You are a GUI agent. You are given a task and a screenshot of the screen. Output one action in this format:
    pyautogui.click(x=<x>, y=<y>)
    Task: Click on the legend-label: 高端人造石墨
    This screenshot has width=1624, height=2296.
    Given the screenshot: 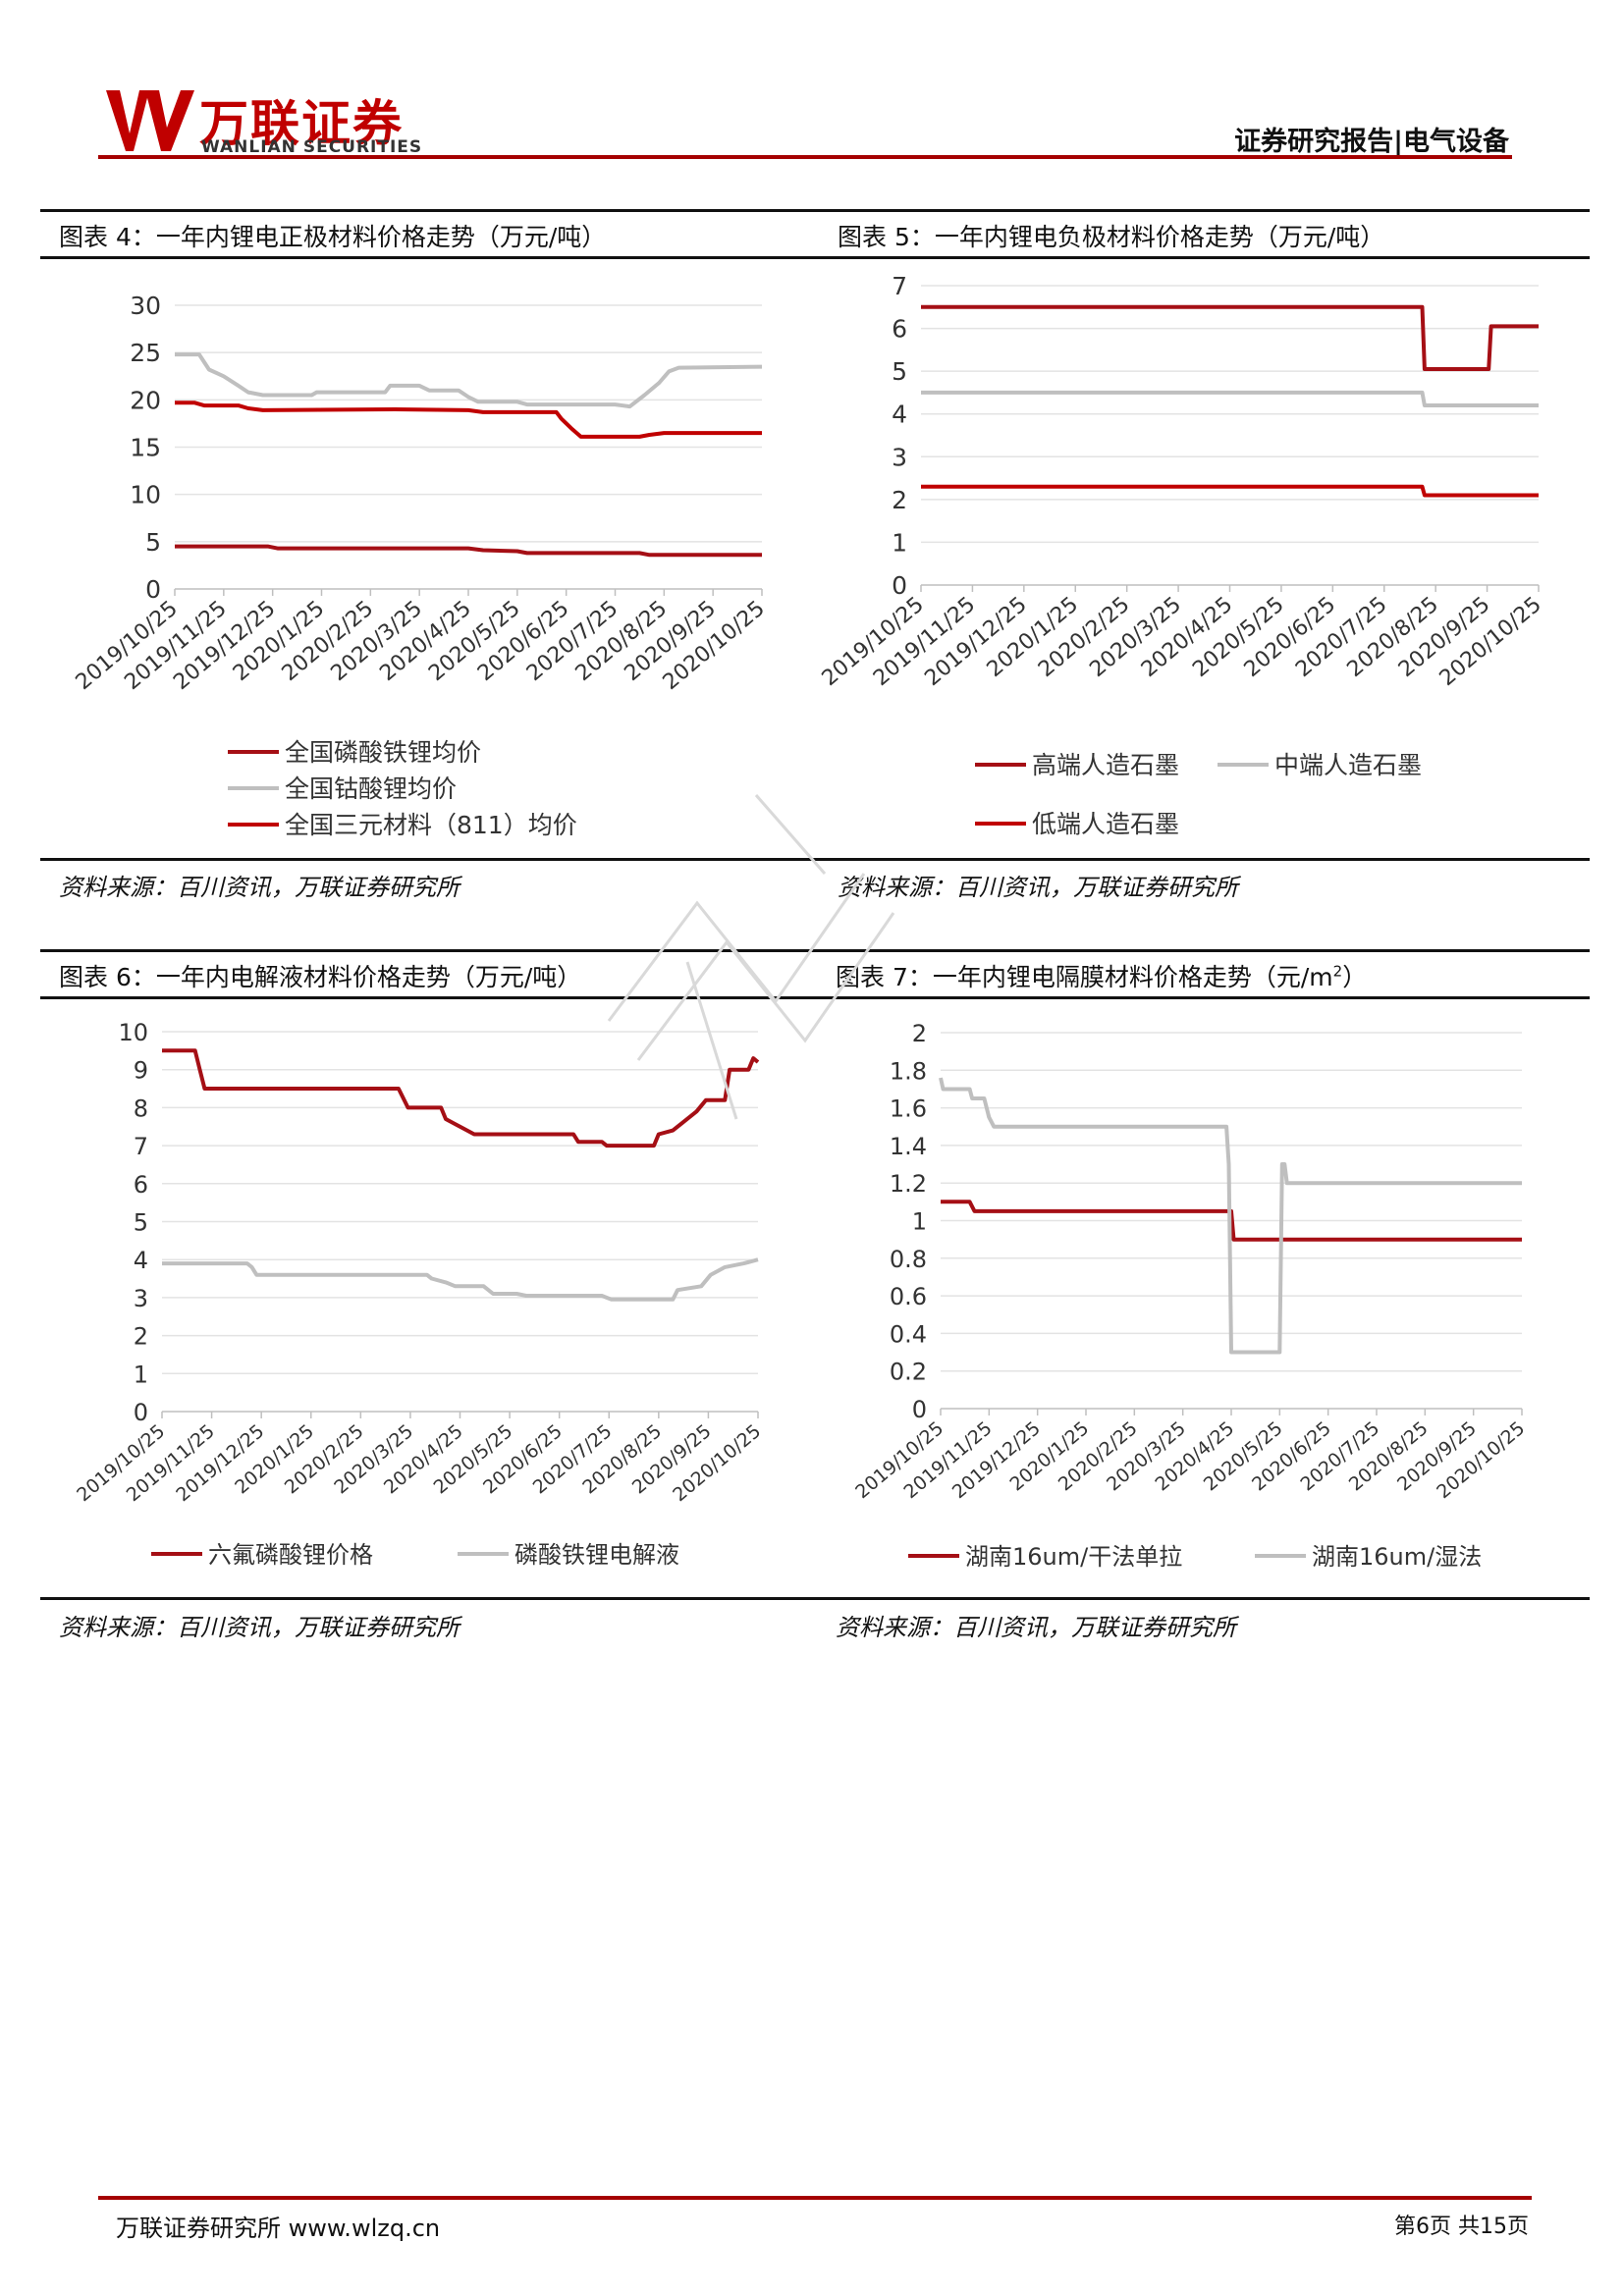 What is the action you would take?
    pyautogui.click(x=1105, y=765)
    